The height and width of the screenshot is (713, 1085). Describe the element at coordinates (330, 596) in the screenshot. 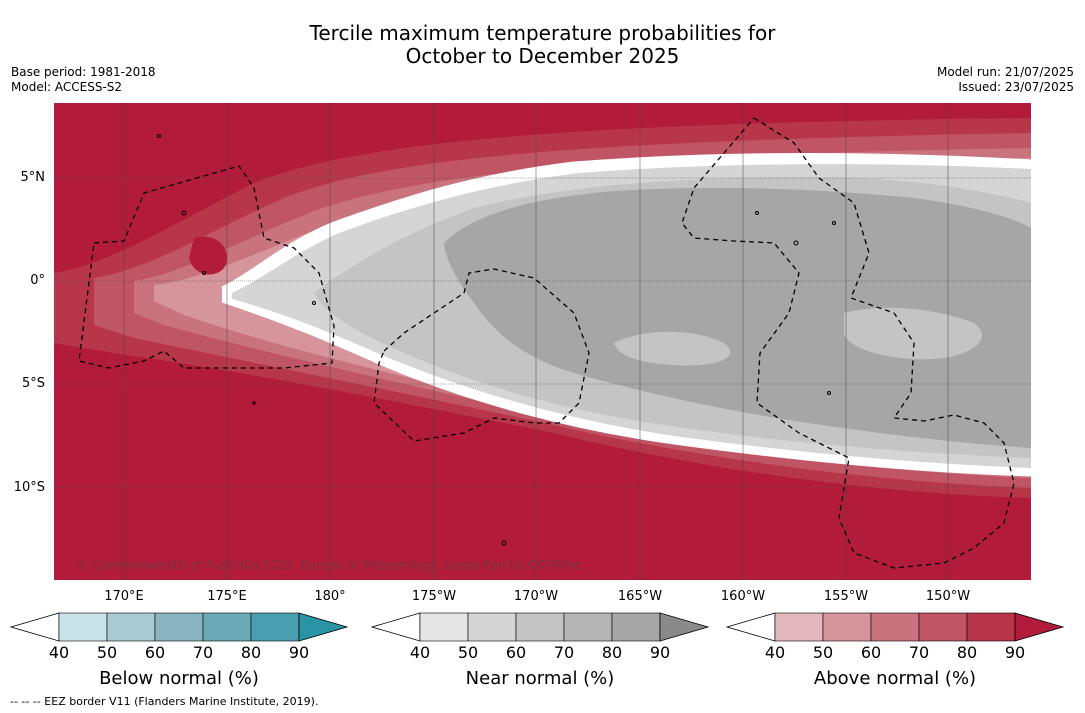

I see `lon-label-180: 180°` at that location.